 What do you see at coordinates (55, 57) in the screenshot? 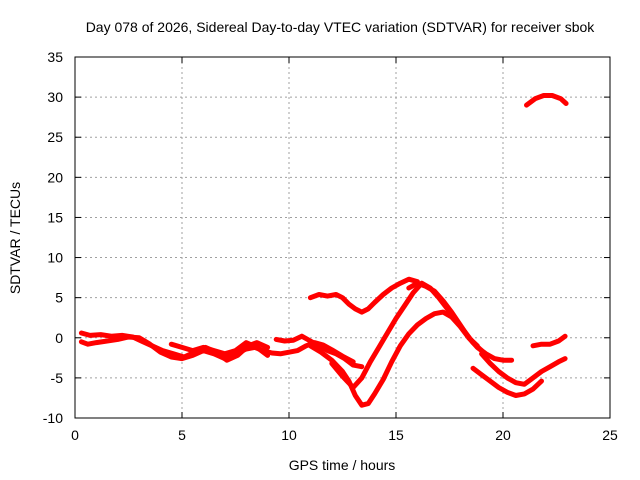
I see `y-tick-label: 35` at bounding box center [55, 57].